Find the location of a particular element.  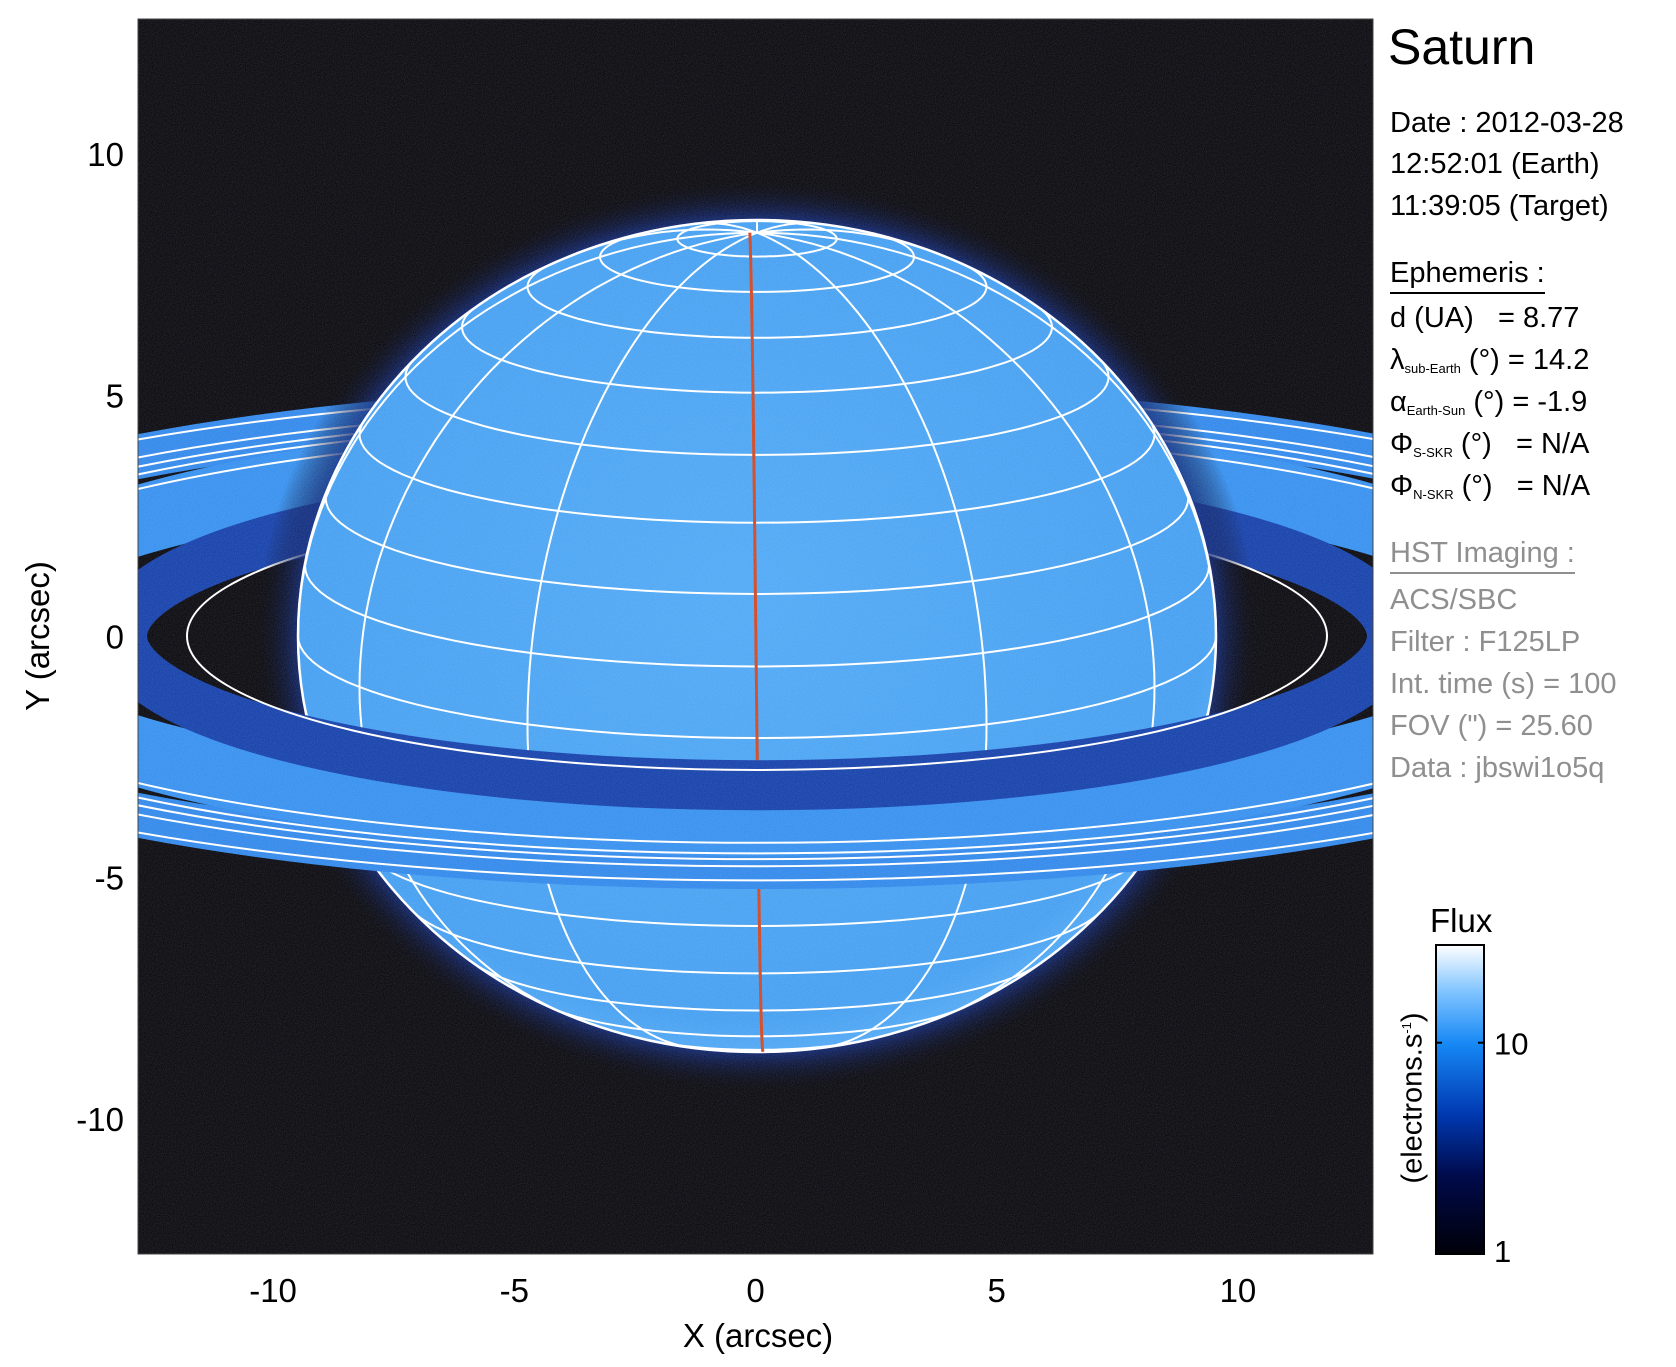

x-tick-label: 5 is located at coordinates (997, 1290).